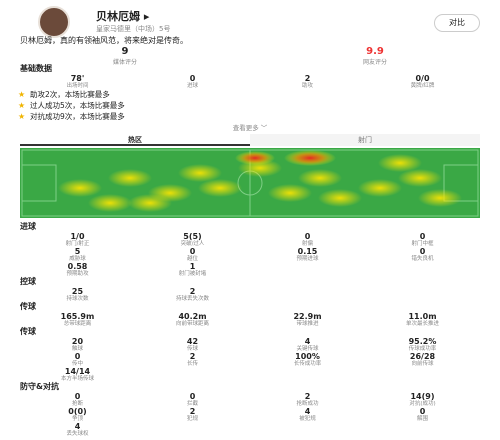  What do you see at coordinates (77, 364) in the screenshot?
I see `stat-label: 传中` at bounding box center [77, 364].